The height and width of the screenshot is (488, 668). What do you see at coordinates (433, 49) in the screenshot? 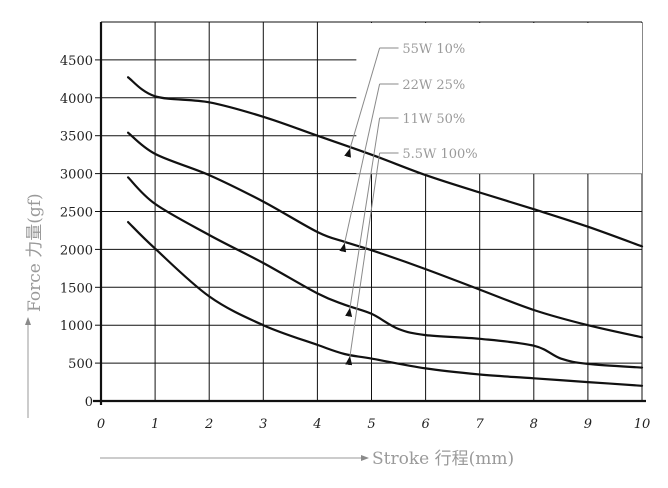
I see `legend-label-1: 55W 10%` at bounding box center [433, 49].